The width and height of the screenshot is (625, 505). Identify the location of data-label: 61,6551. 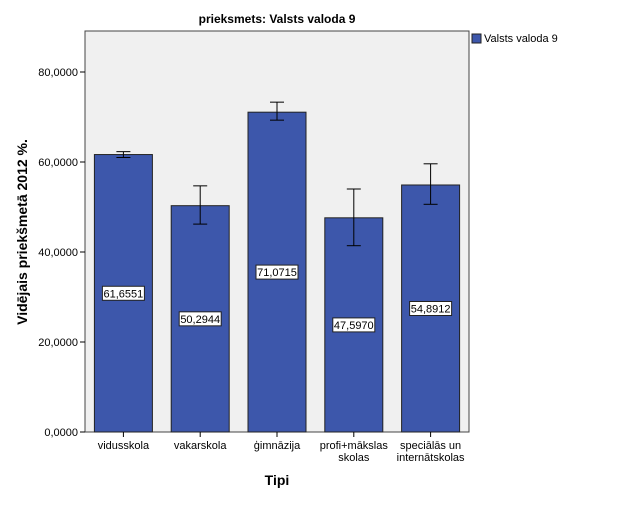
(124, 294).